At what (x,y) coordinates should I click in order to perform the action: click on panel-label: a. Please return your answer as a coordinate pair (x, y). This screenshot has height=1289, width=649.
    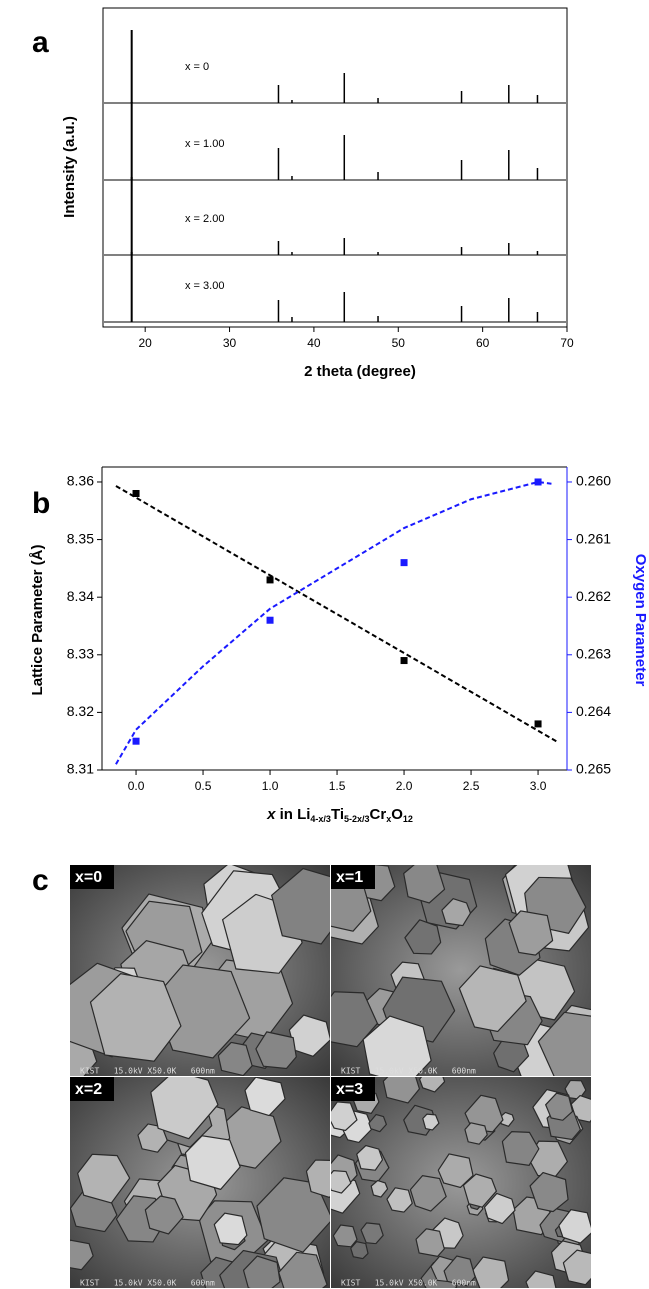
    Looking at the image, I should click on (40, 42).